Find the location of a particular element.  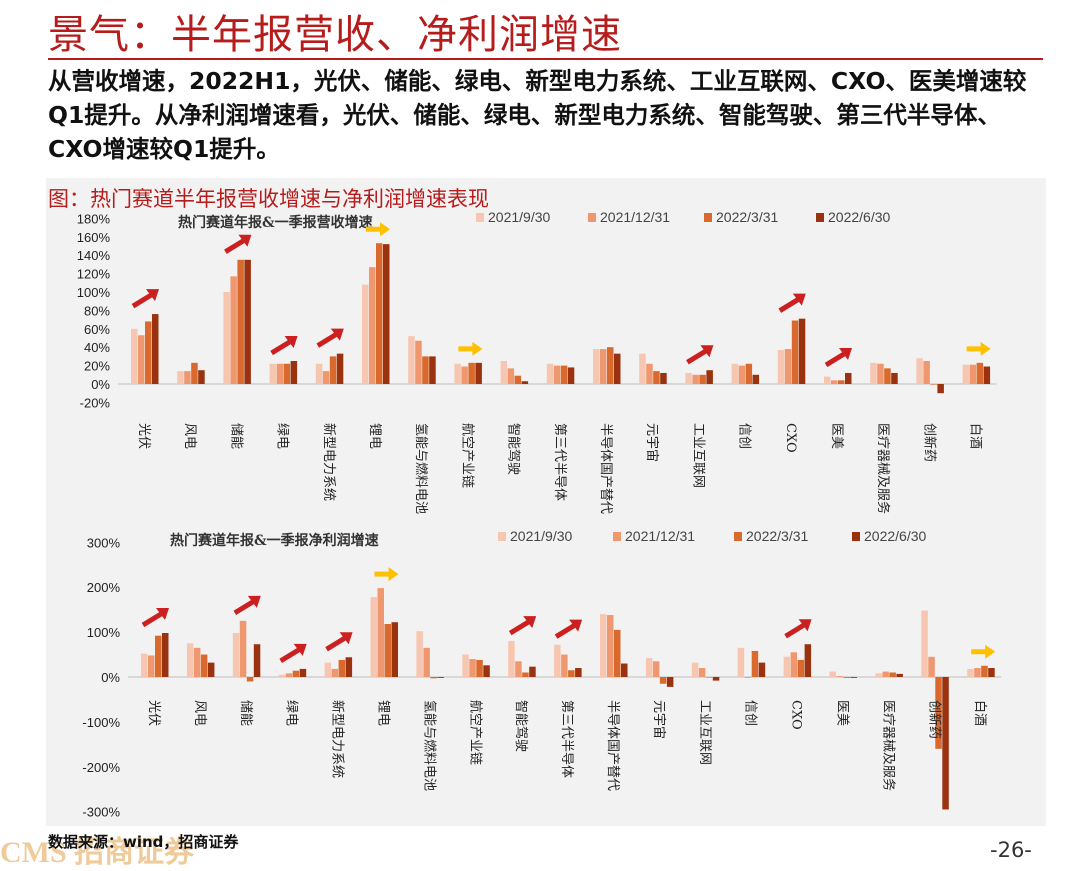

category-label: 氢能与燃料电池 is located at coordinates (421, 468).